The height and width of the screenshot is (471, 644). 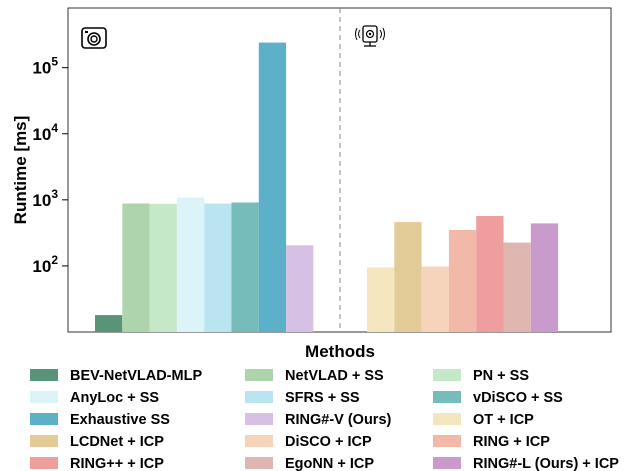 What do you see at coordinates (511, 442) in the screenshot?
I see `legend-label-ring-icp: RING + ICP` at bounding box center [511, 442].